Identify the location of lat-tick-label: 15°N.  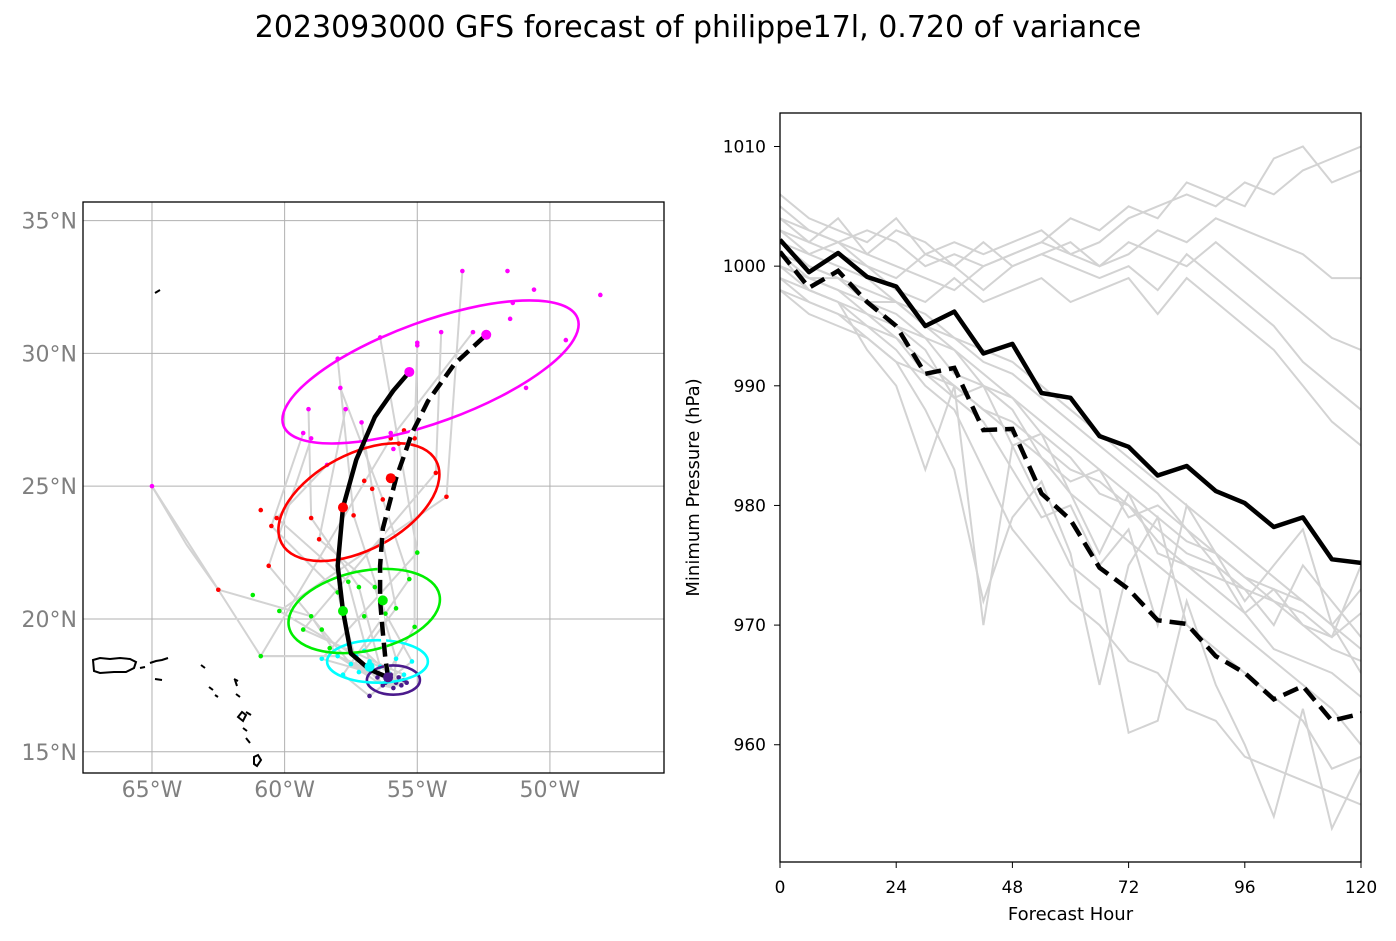
(49, 753).